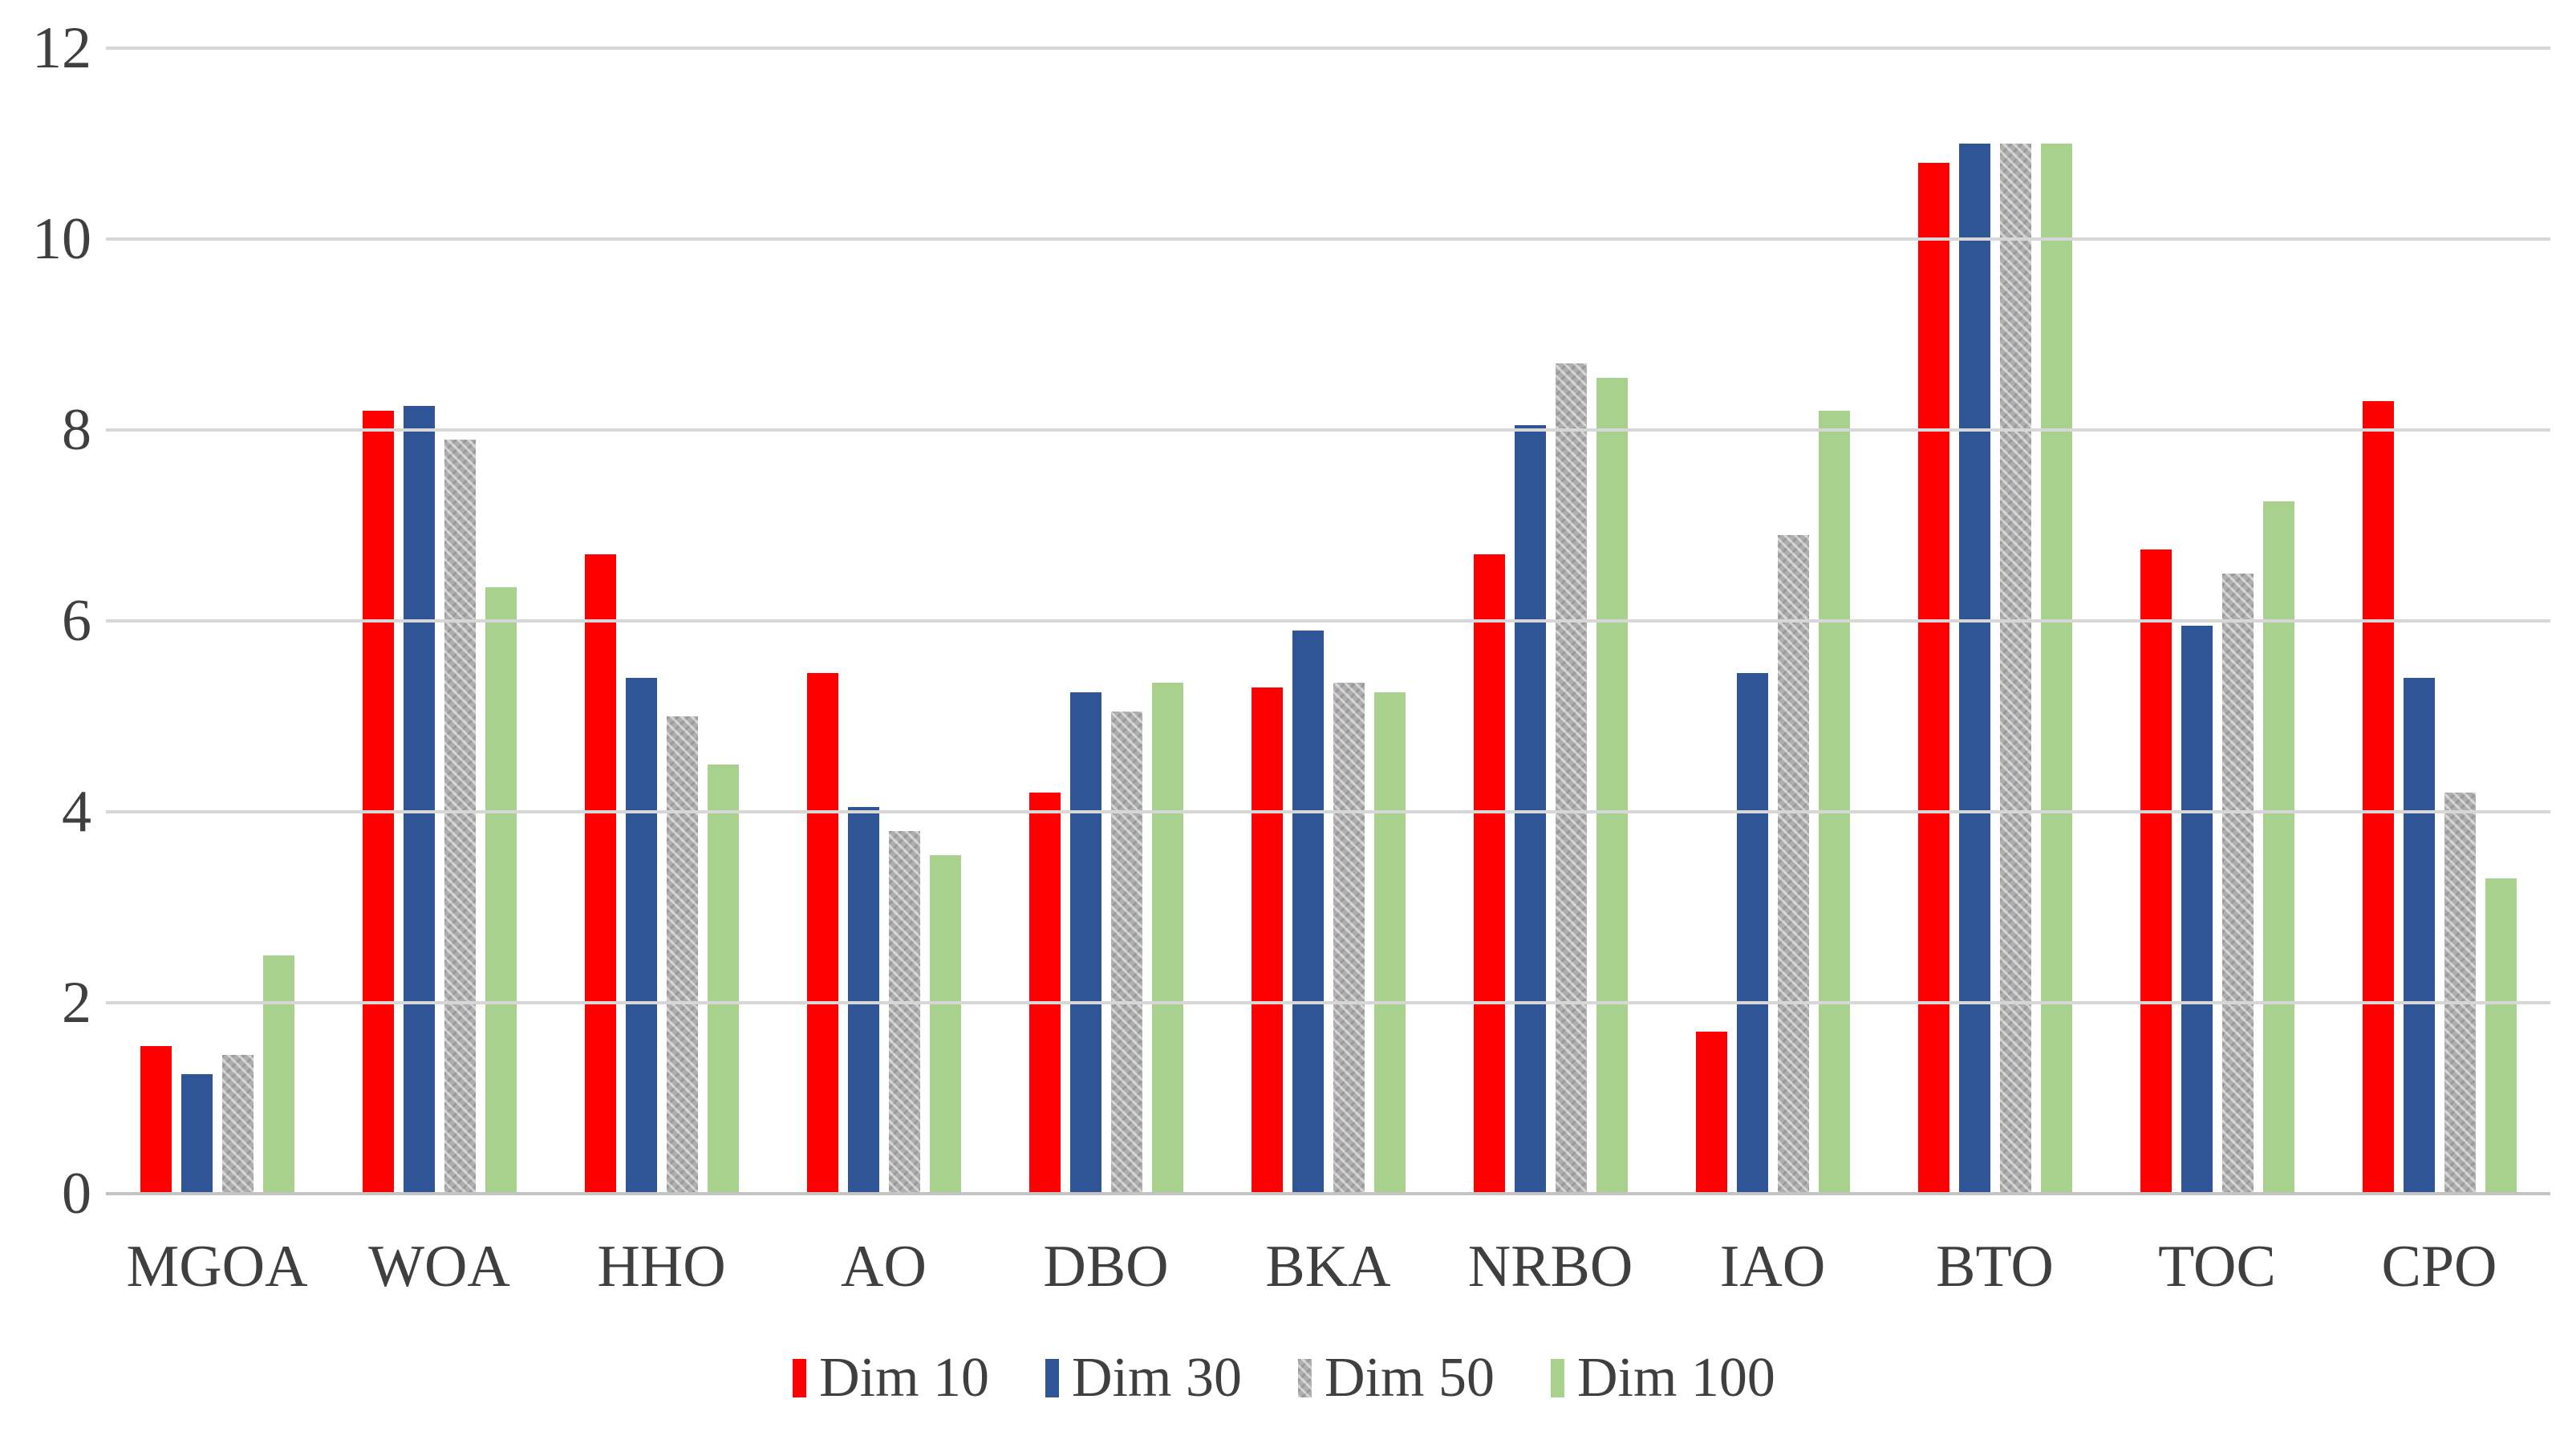 The height and width of the screenshot is (1456, 2568). I want to click on bar-group-nrbo, so click(1550, 621).